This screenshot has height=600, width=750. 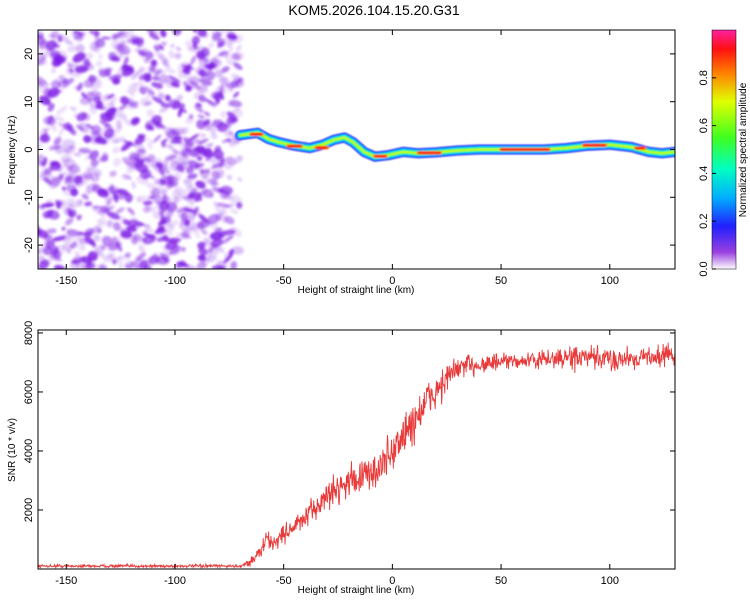 What do you see at coordinates (356, 290) in the screenshot?
I see `spectrogram-x-label: Height of straight line (km)` at bounding box center [356, 290].